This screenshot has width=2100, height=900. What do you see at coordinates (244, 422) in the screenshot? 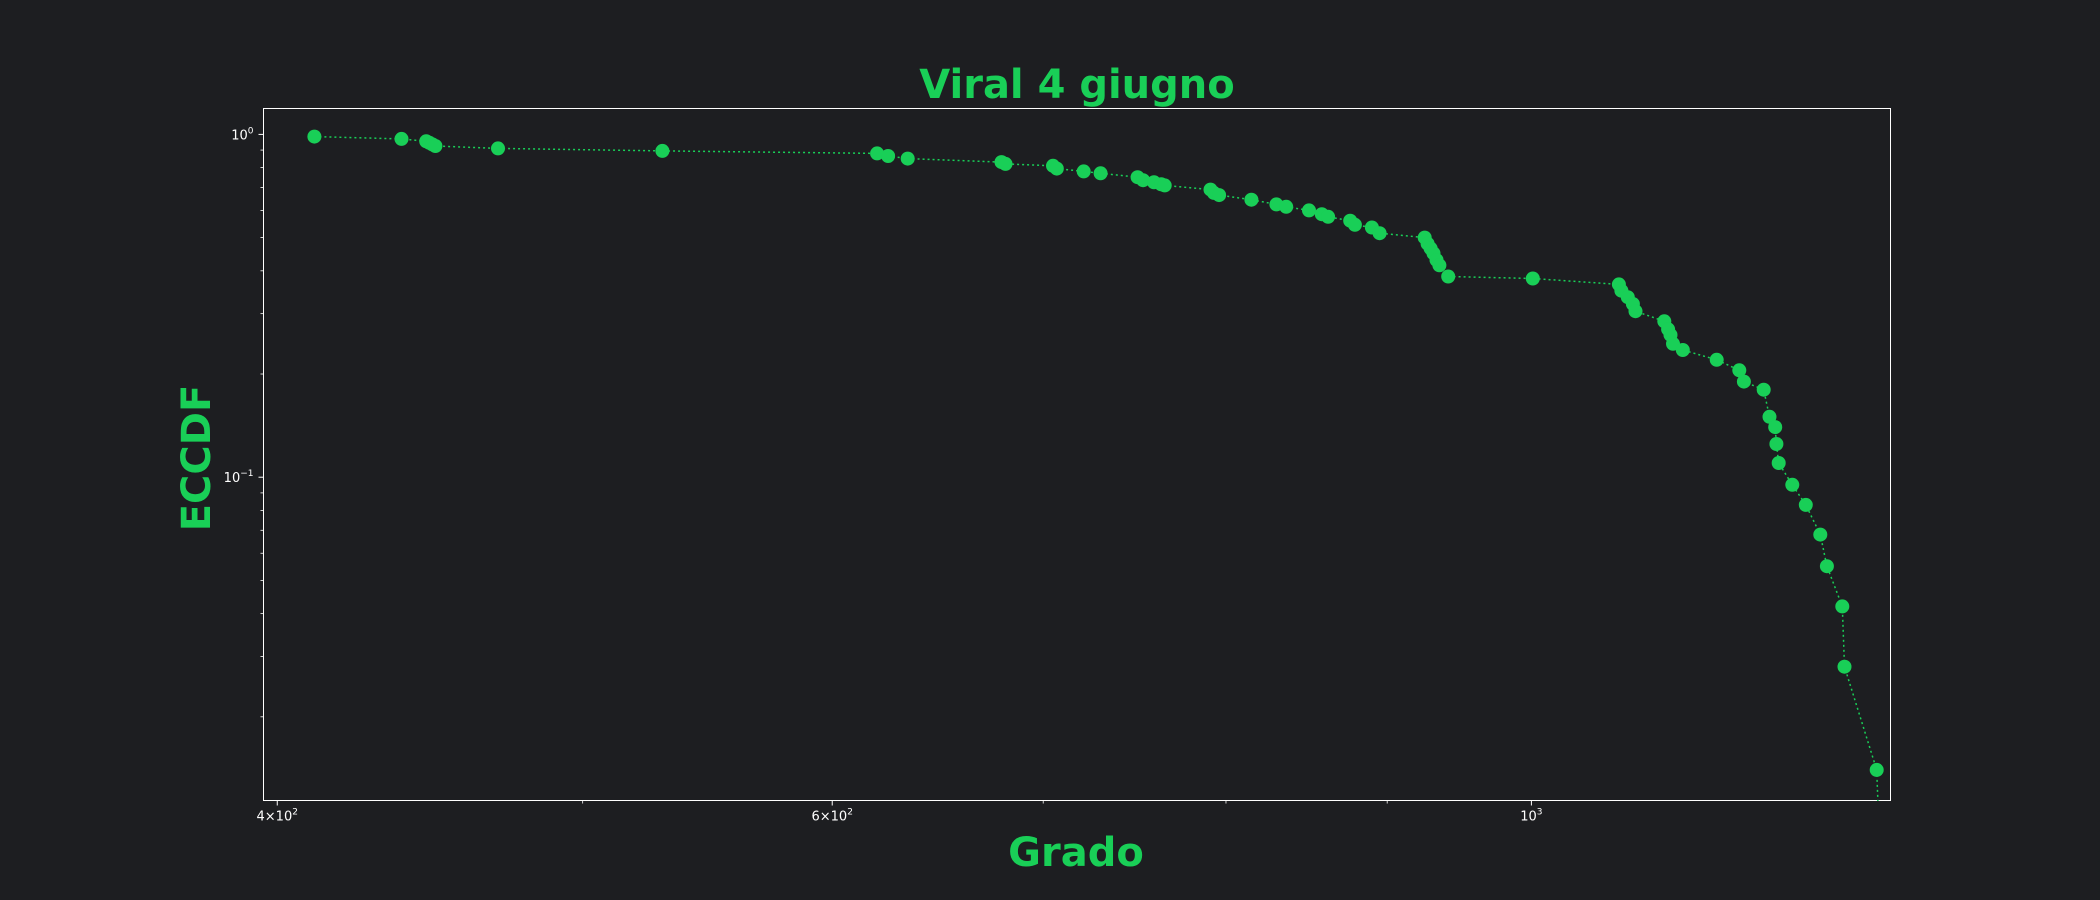
I see `y-axis: 10⁰ 10⁻¹` at bounding box center [244, 422].